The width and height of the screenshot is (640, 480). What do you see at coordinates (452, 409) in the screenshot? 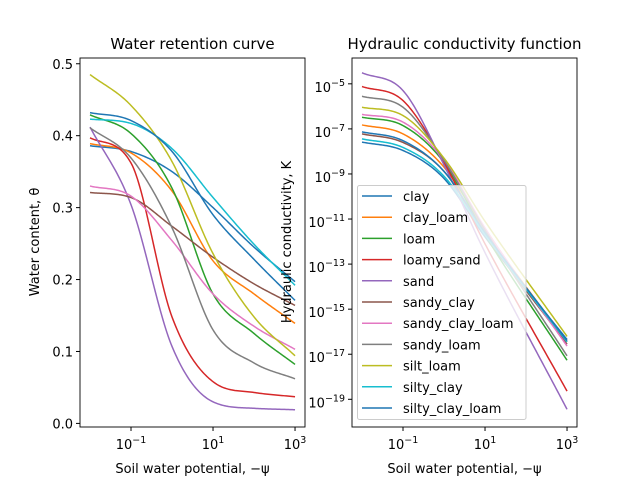
I see `legend-label-silty-clay-loam: silty_clay_loam` at bounding box center [452, 409].